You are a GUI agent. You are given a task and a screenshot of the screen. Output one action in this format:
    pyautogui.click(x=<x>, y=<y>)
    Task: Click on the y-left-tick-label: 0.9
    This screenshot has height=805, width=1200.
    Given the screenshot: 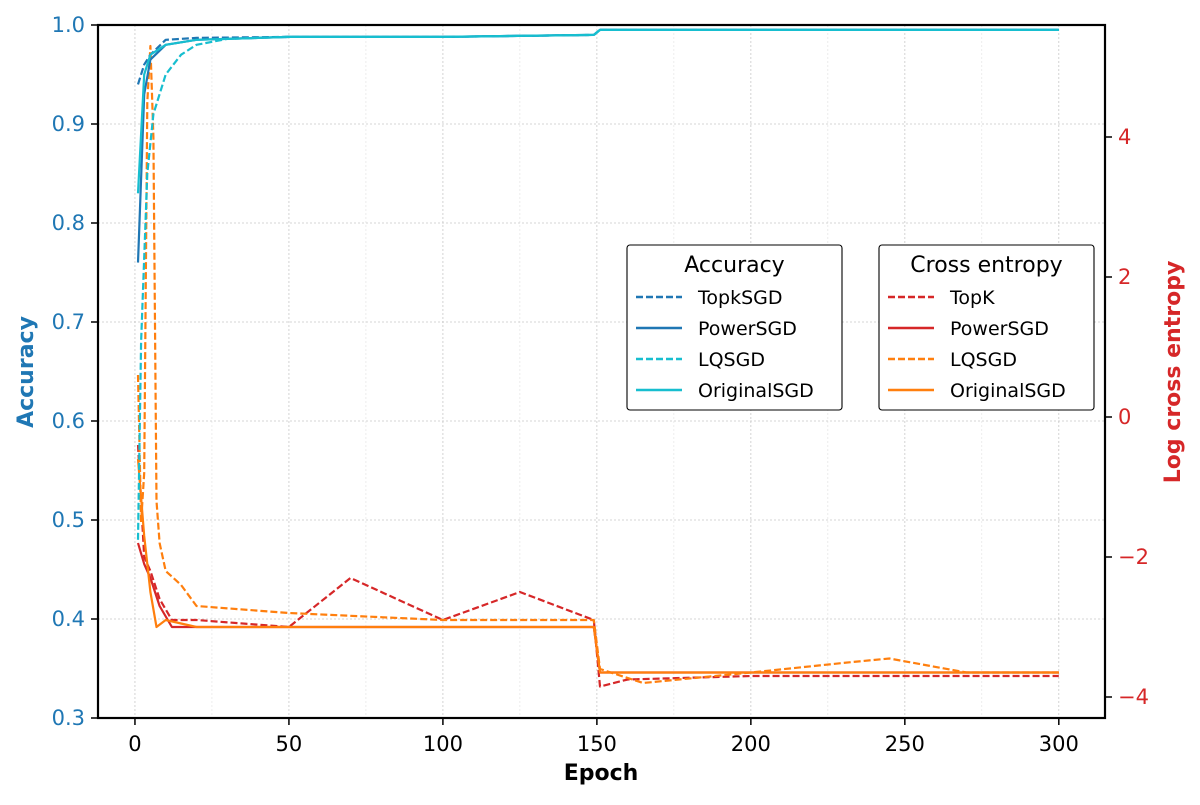 What is the action you would take?
    pyautogui.click(x=68, y=124)
    